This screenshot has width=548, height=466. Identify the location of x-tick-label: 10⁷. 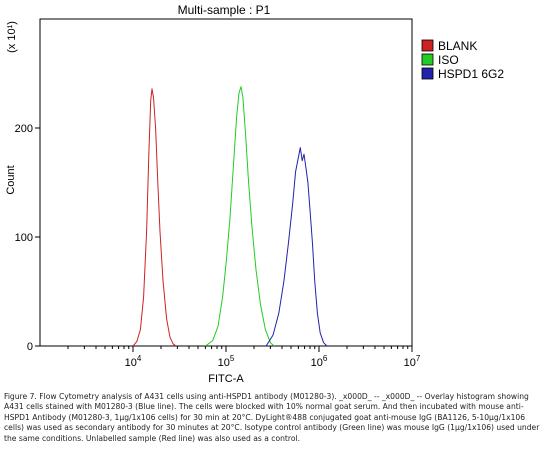
(412, 361).